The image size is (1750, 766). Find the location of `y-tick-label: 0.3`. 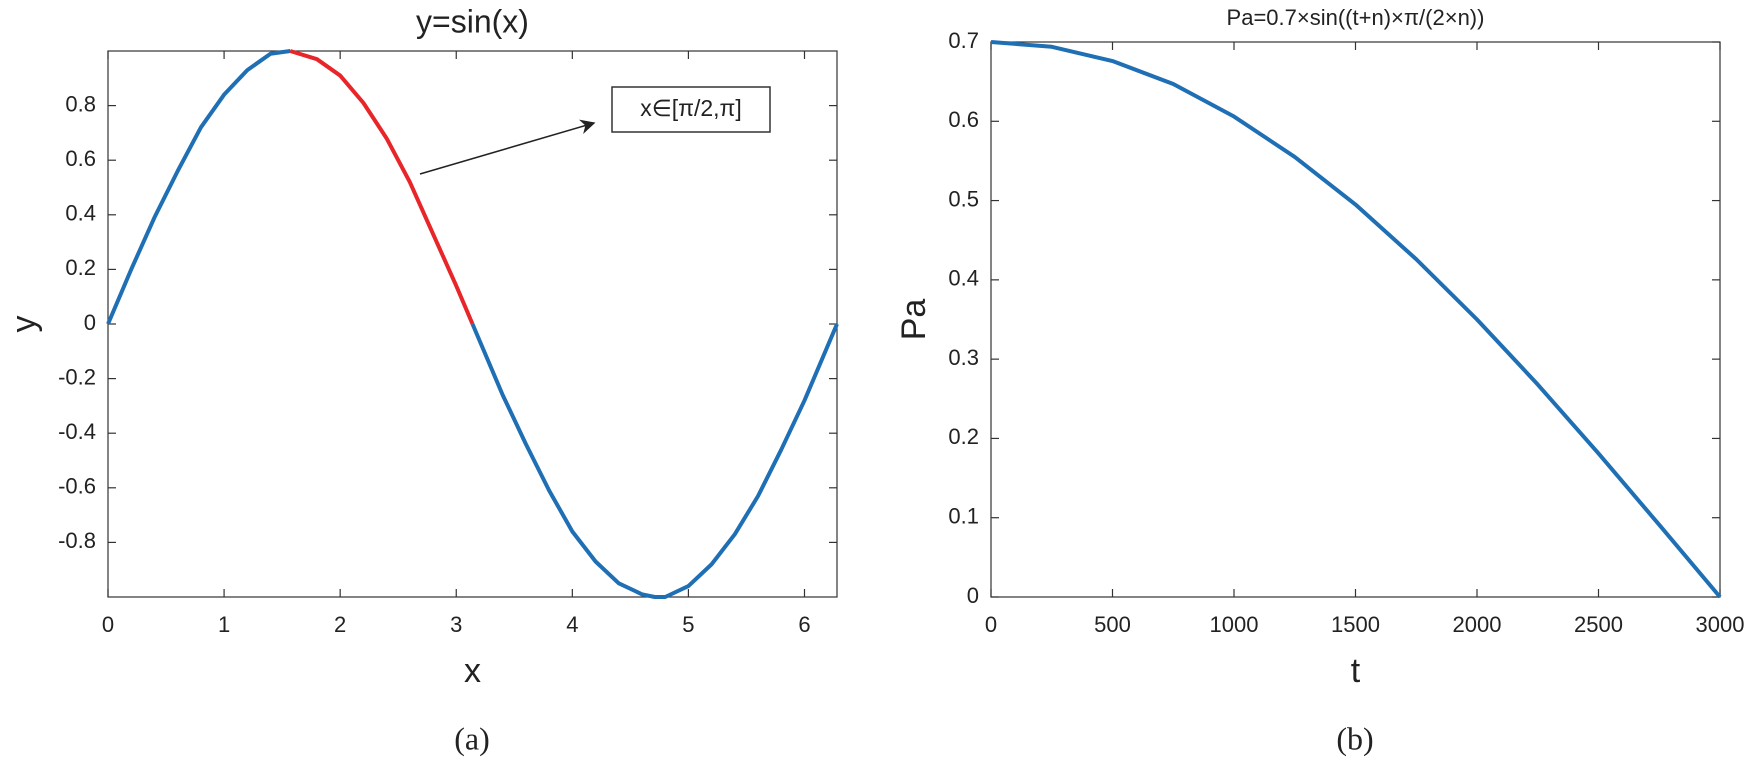

y-tick-label: 0.3 is located at coordinates (963, 357).